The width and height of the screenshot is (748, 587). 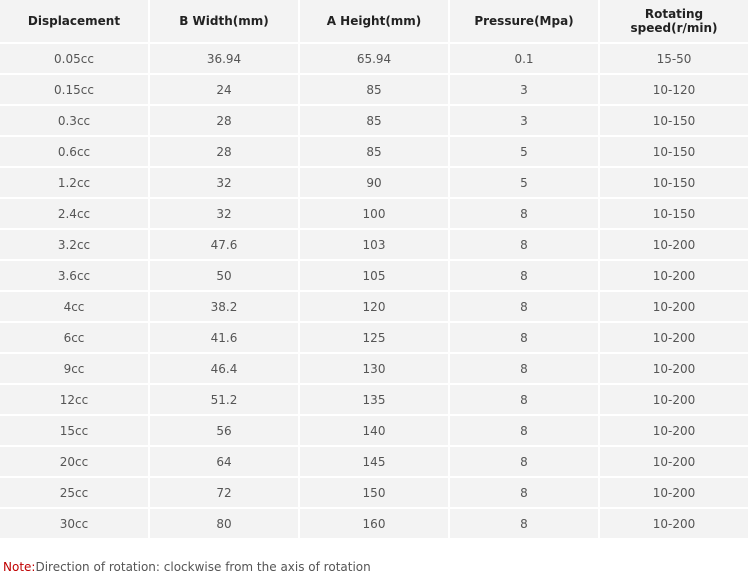 I want to click on table-cell: 90, so click(x=374, y=182).